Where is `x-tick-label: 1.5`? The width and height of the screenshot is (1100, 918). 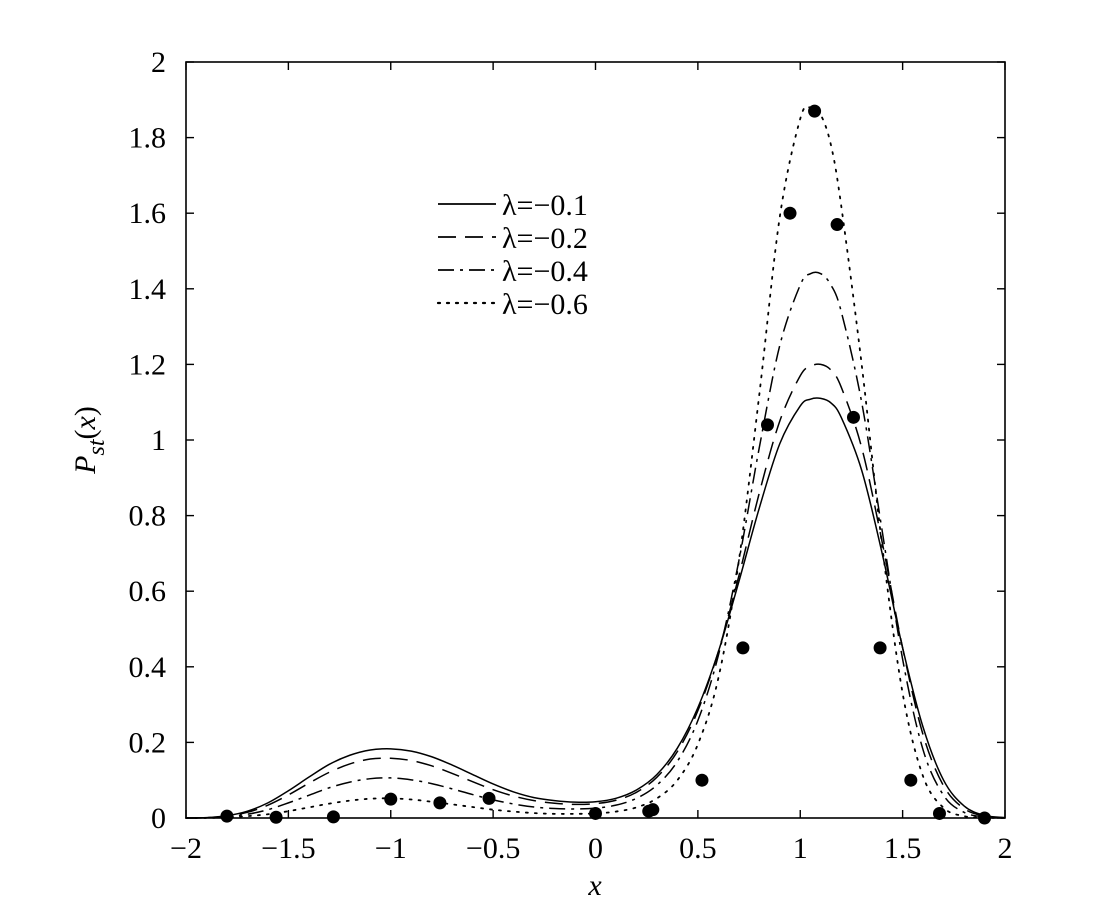 x-tick-label: 1.5 is located at coordinates (903, 848).